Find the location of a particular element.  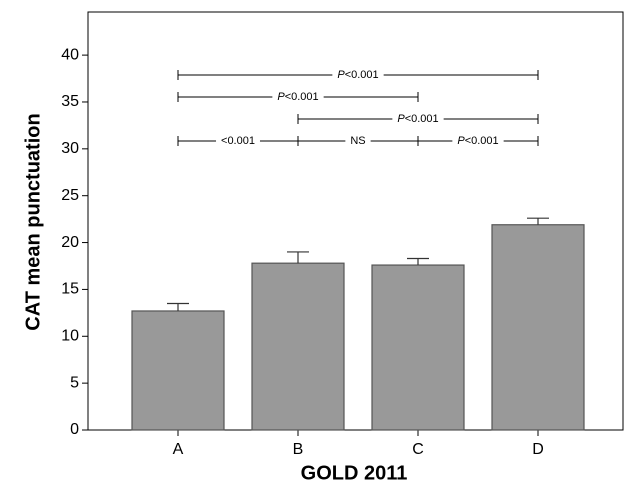

y-tick-label: 30 is located at coordinates (70, 148).